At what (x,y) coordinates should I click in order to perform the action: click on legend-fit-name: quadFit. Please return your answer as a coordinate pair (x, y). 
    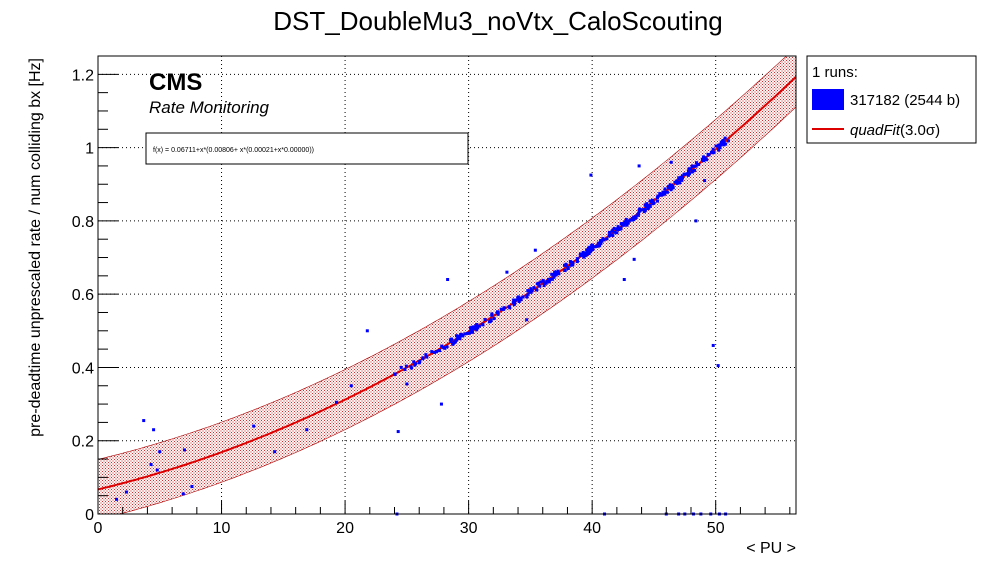
    Looking at the image, I should click on (875, 130).